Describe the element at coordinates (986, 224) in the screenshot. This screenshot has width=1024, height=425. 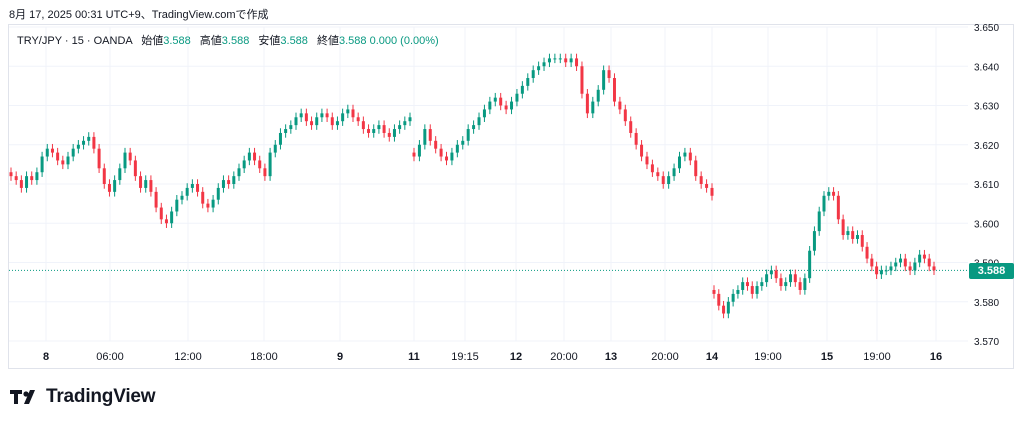
I see `y-tick-label: 3.600` at that location.